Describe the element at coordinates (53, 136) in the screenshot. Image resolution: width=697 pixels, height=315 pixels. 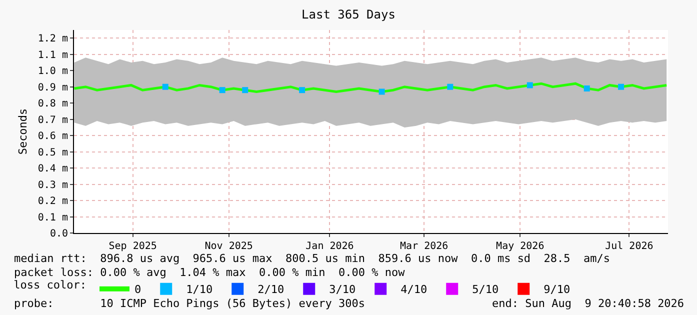
I see `y-tick-label: 0.6 m` at that location.